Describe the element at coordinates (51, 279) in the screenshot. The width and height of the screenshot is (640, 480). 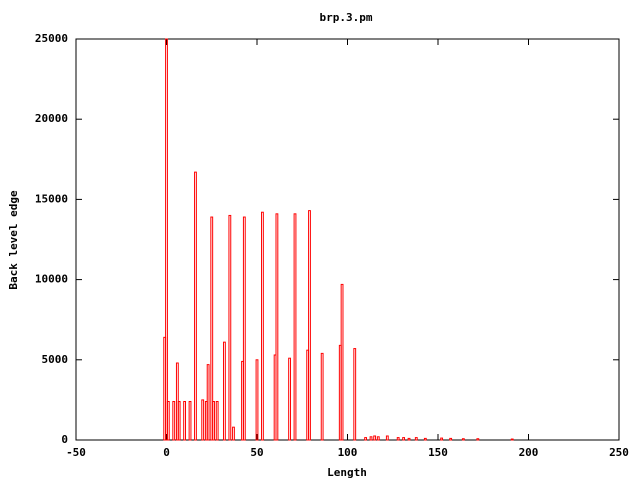
I see `y-tick-label: 10000` at that location.